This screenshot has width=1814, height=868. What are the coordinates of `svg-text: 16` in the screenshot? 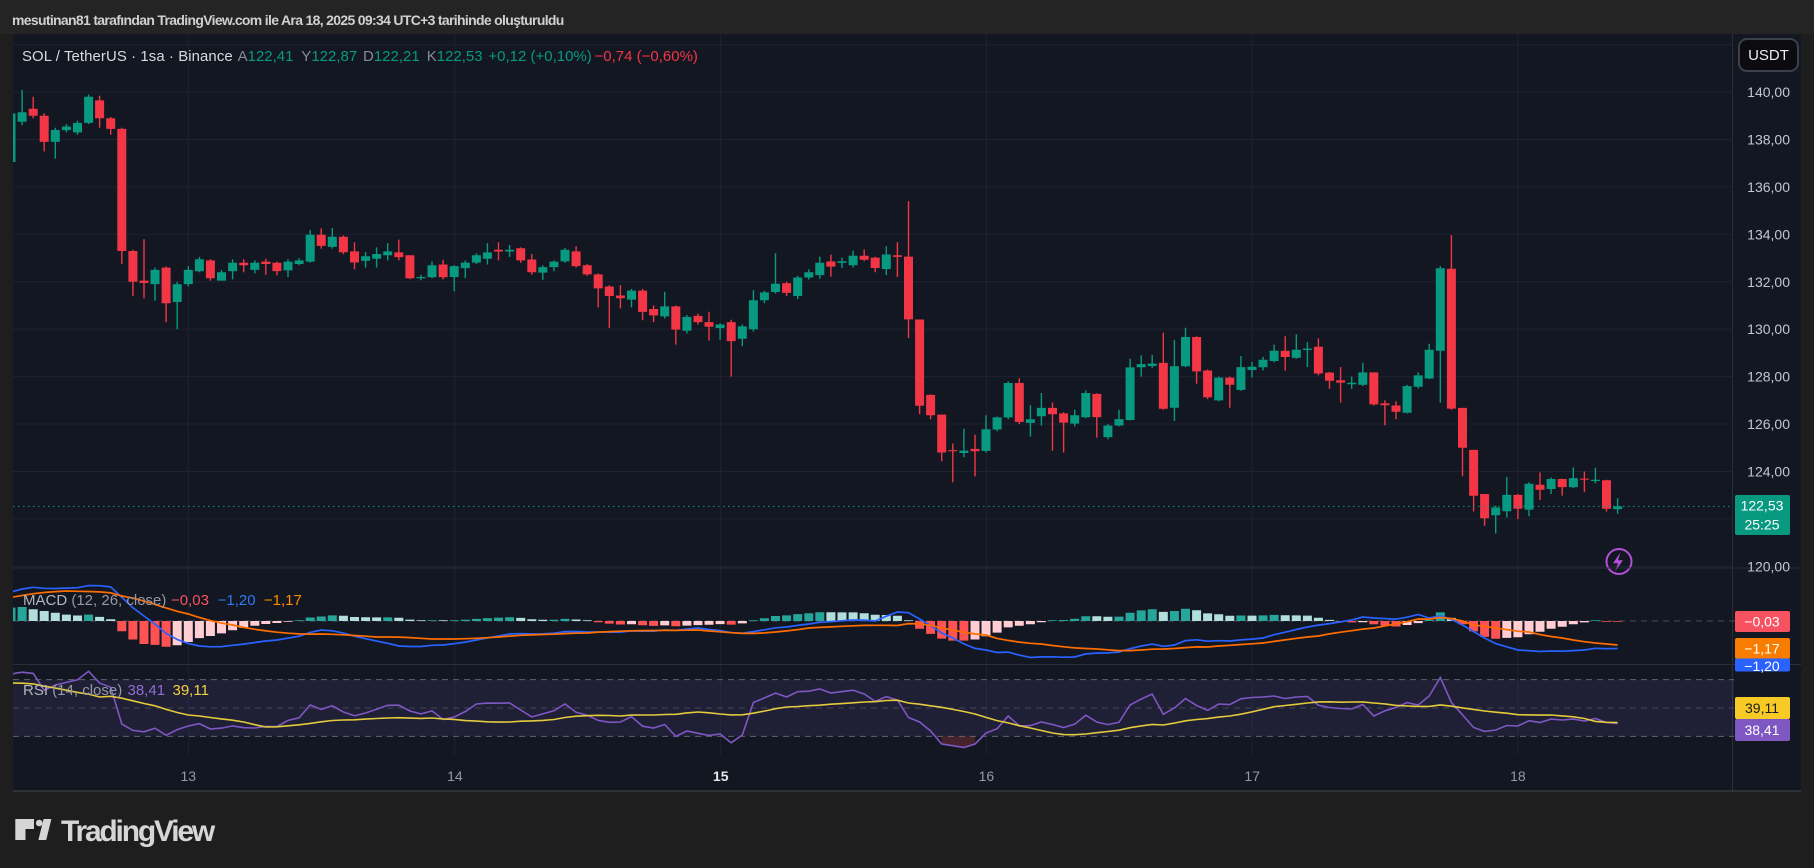 It's located at (987, 776).